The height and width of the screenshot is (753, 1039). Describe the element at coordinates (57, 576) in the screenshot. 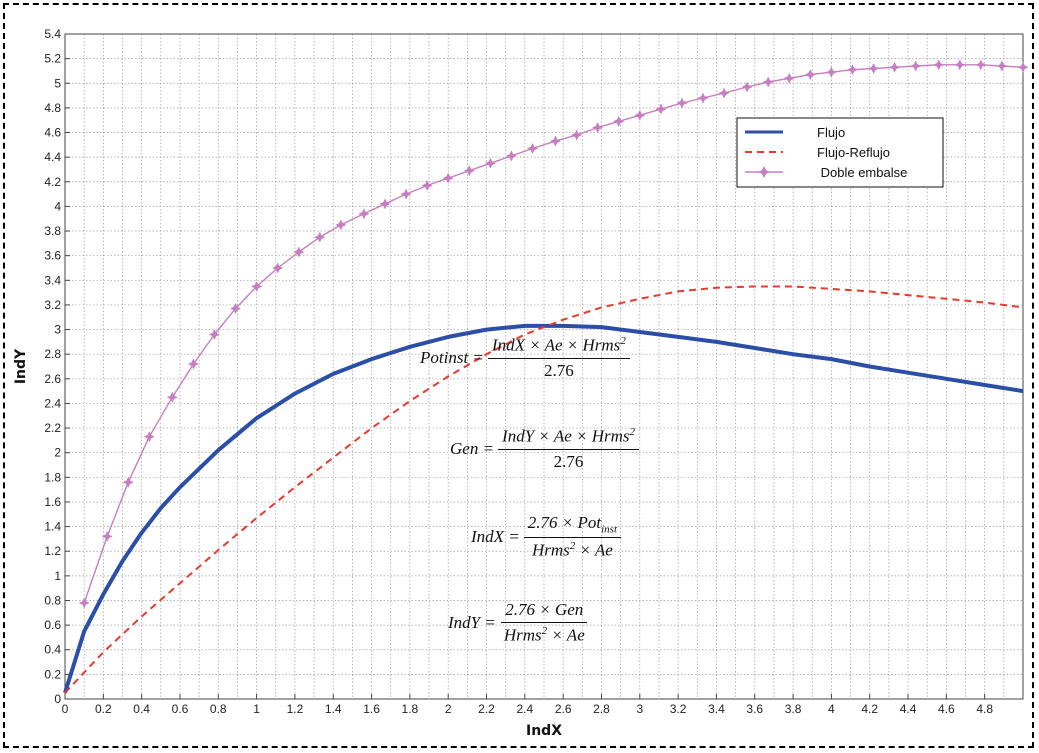

I see `y-tick-label: 1` at that location.